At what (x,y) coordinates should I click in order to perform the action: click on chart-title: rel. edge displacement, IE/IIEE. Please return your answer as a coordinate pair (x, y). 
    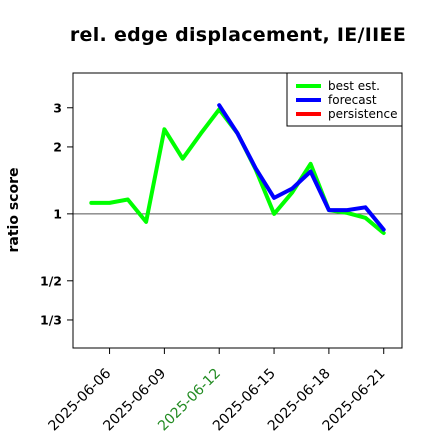
    Looking at the image, I should click on (238, 35).